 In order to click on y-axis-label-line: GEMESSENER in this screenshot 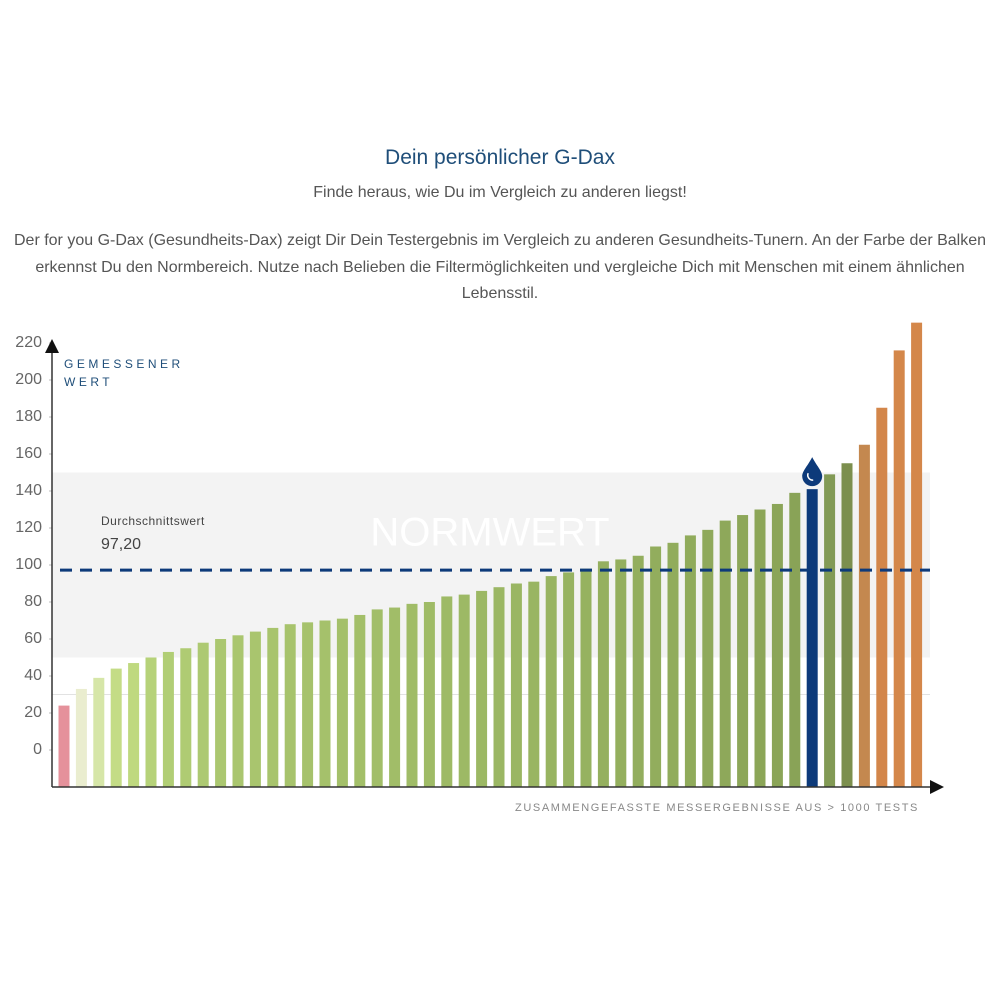, I will do `click(124, 364)`.